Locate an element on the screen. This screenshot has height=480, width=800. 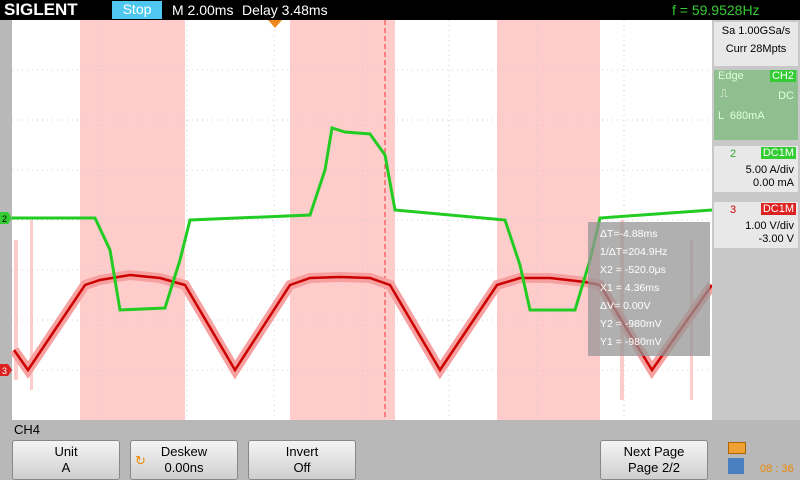
sample-rate: Sa 1.00GSa/s is located at coordinates (756, 31).